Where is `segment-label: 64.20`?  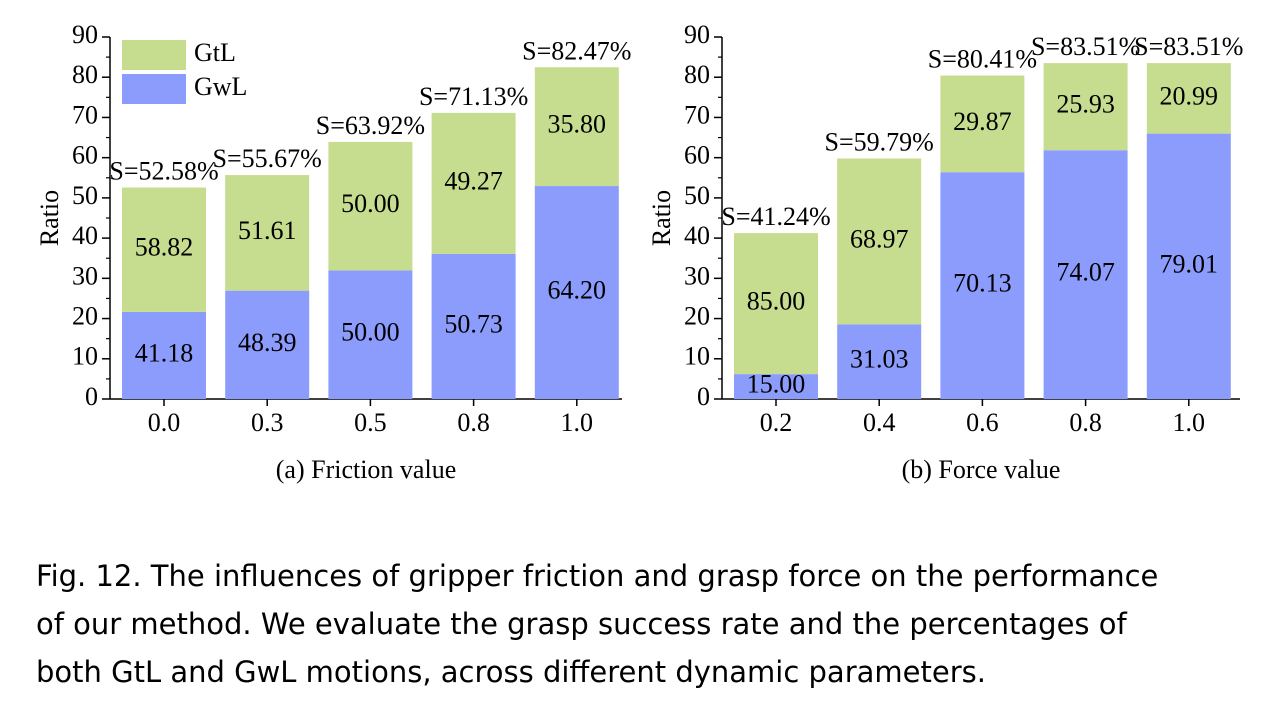
segment-label: 64.20 is located at coordinates (577, 289).